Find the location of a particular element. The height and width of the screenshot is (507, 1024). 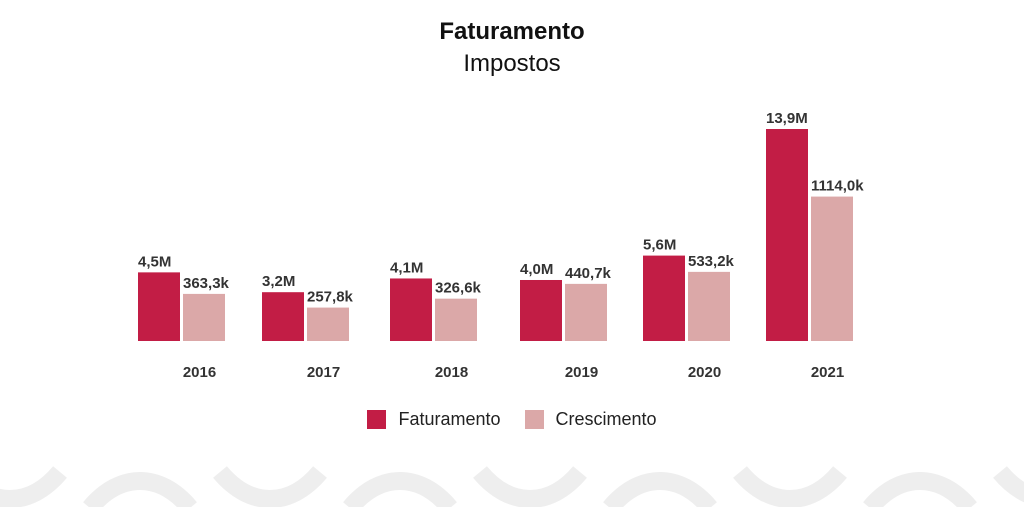

data-label-crescimento-2018: 326,6k is located at coordinates (458, 288).